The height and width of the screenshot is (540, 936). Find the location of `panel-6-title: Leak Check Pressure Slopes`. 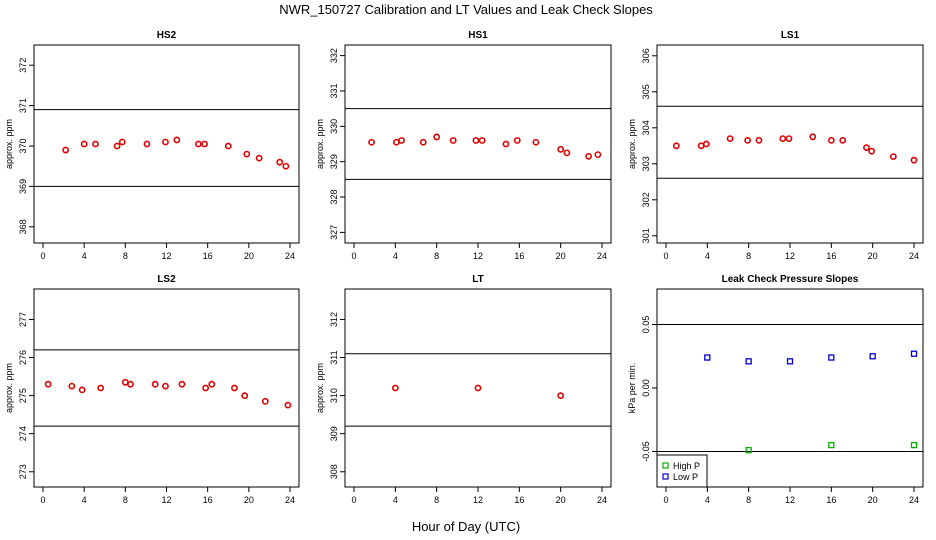

panel-6-title: Leak Check Pressure Slopes is located at coordinates (790, 279).